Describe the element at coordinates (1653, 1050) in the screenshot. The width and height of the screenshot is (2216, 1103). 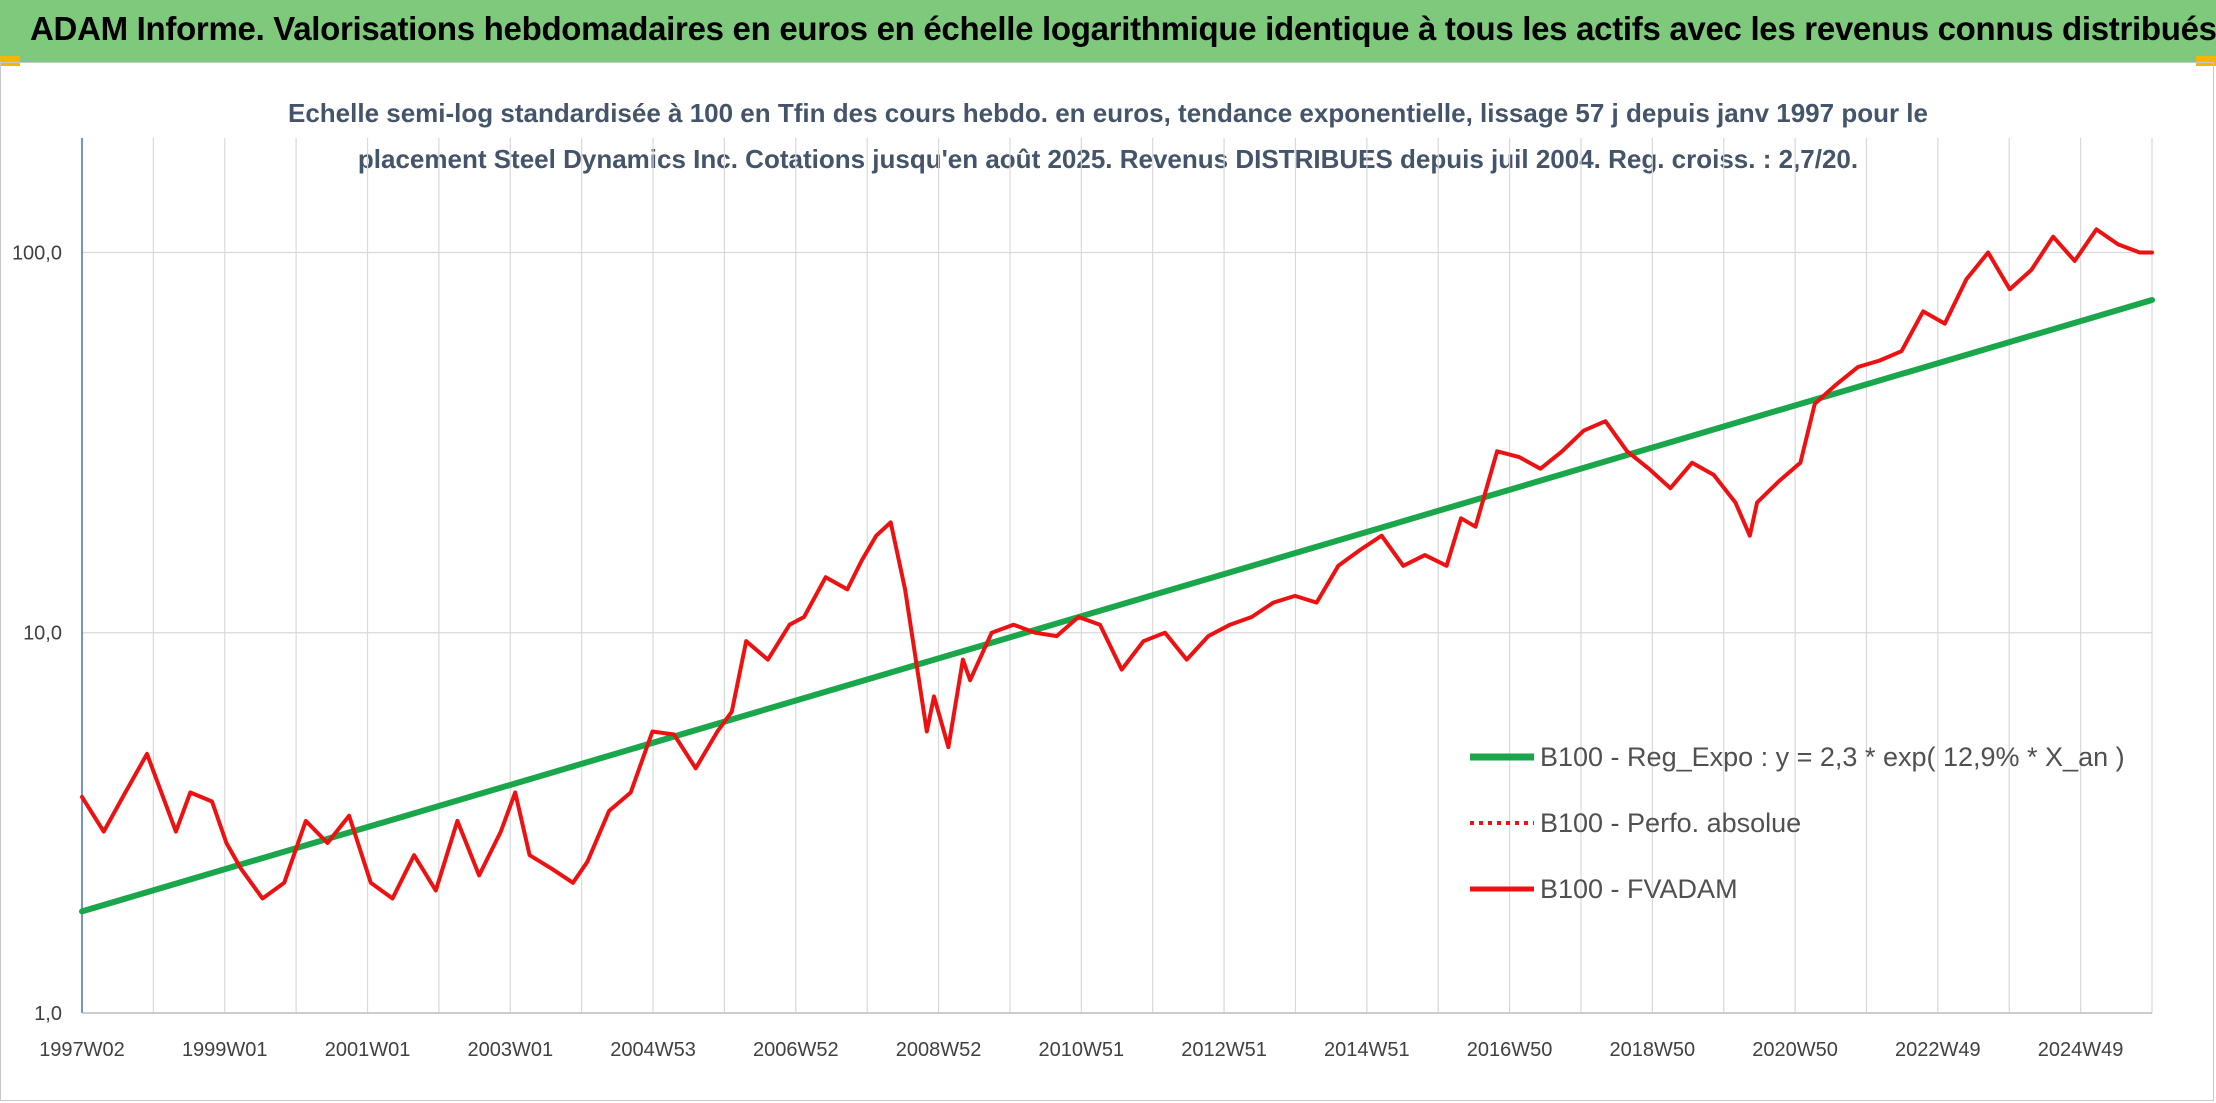
I see `x-tick-label: 2018W50` at that location.